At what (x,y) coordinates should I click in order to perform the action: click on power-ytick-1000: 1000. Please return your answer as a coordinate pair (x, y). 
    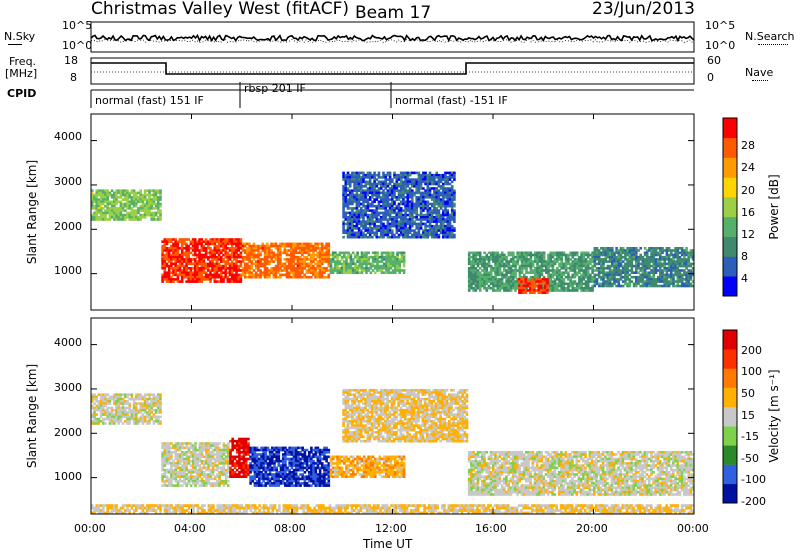
    Looking at the image, I should click on (68, 270).